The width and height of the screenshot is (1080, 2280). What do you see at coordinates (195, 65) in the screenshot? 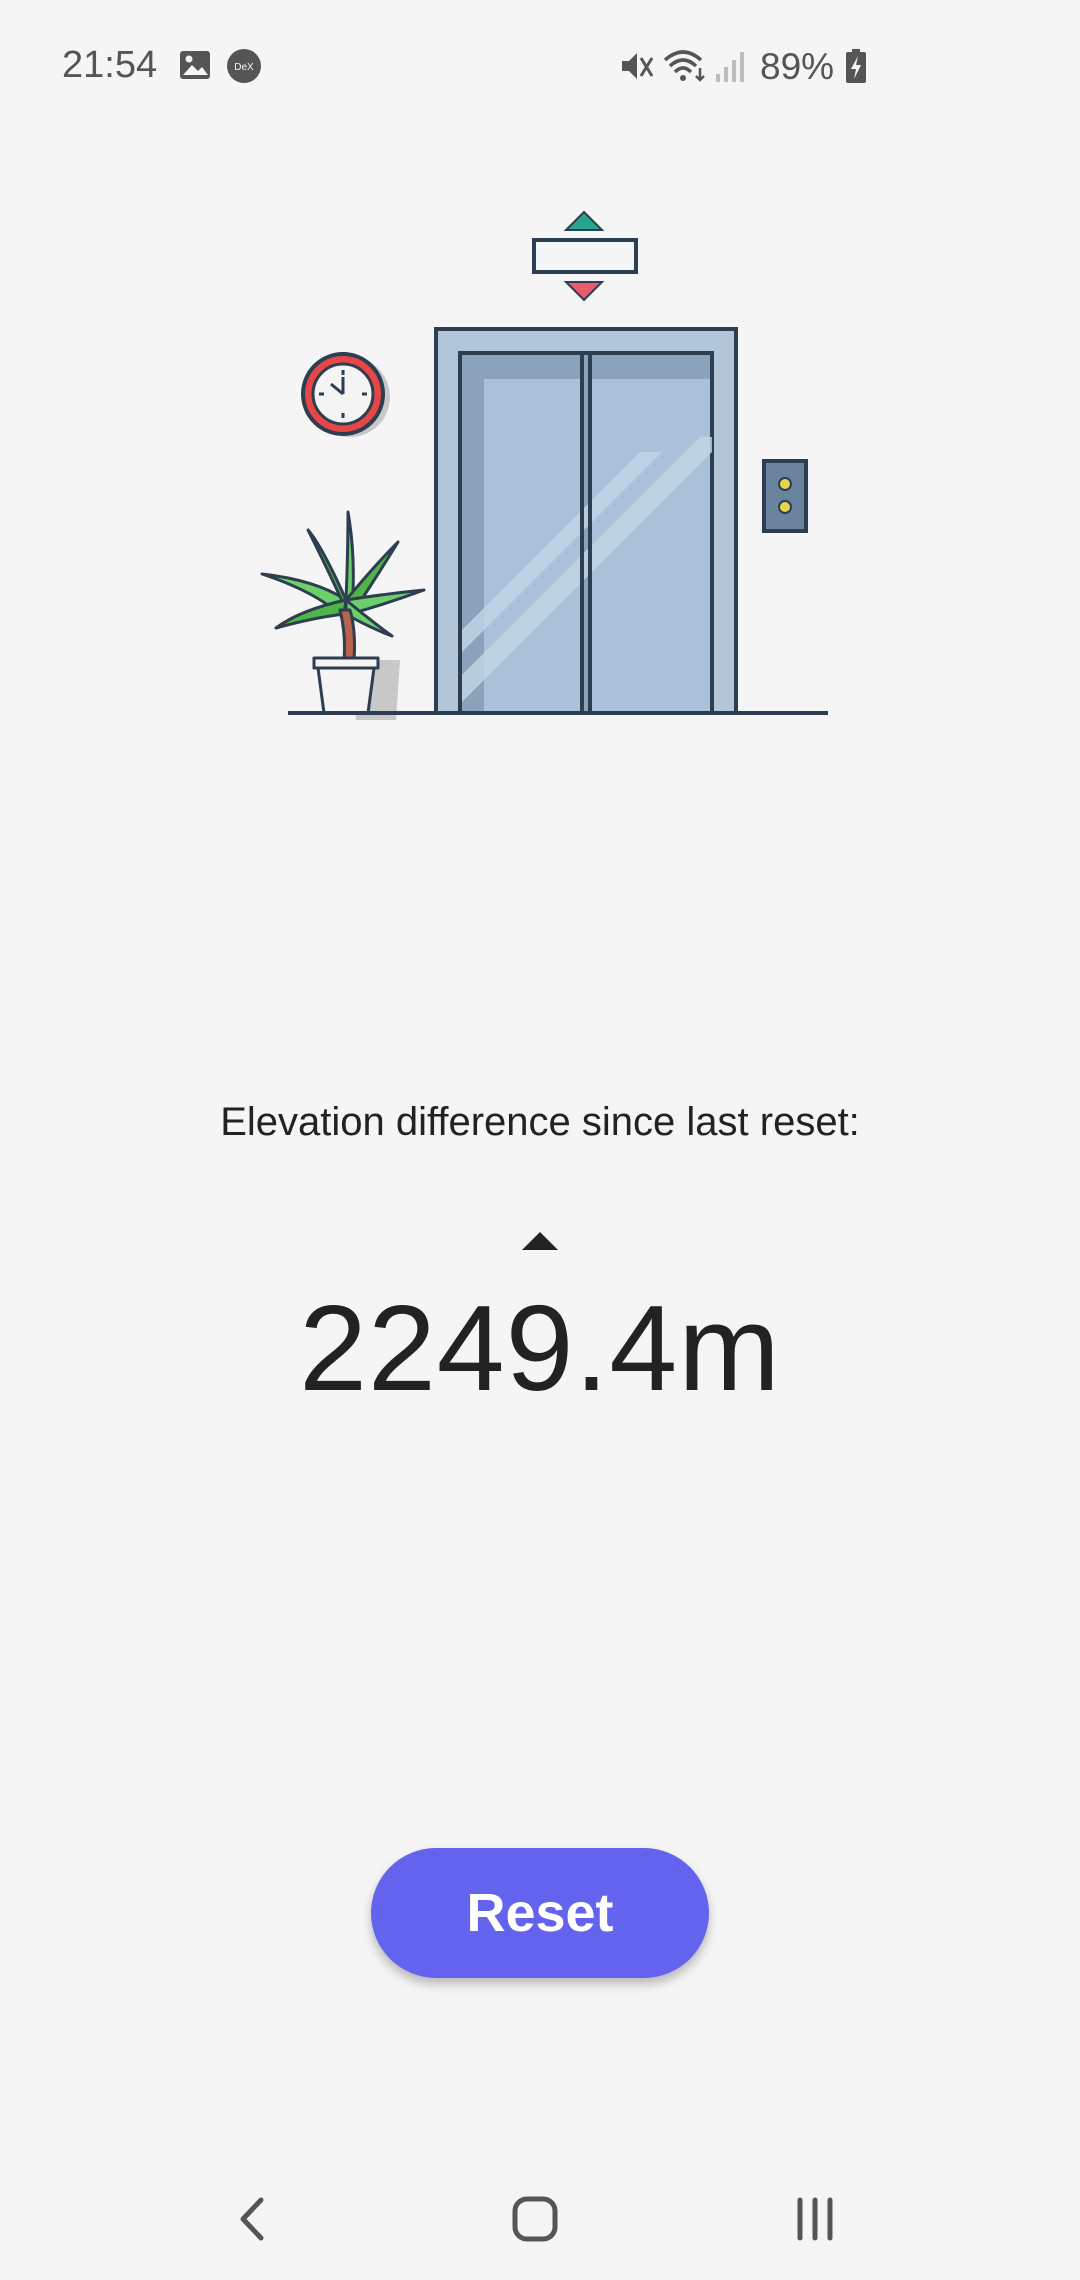
I see `gallery-icon` at bounding box center [195, 65].